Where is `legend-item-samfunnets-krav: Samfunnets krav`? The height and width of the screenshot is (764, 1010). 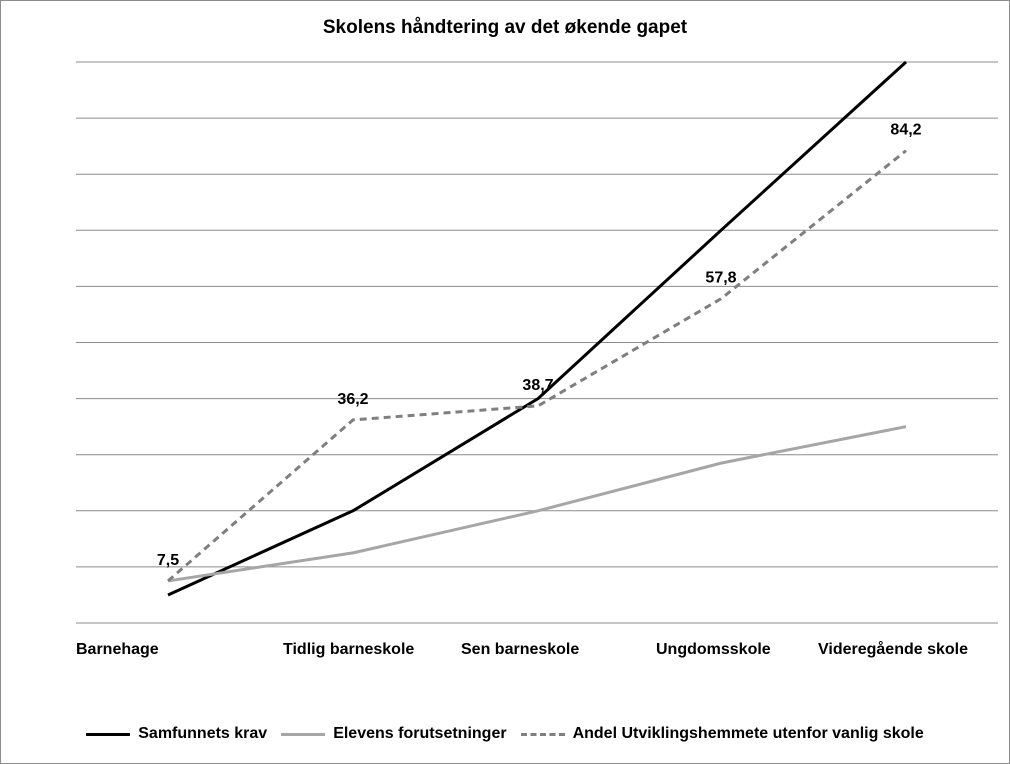
legend-item-samfunnets-krav: Samfunnets krav is located at coordinates (176, 734).